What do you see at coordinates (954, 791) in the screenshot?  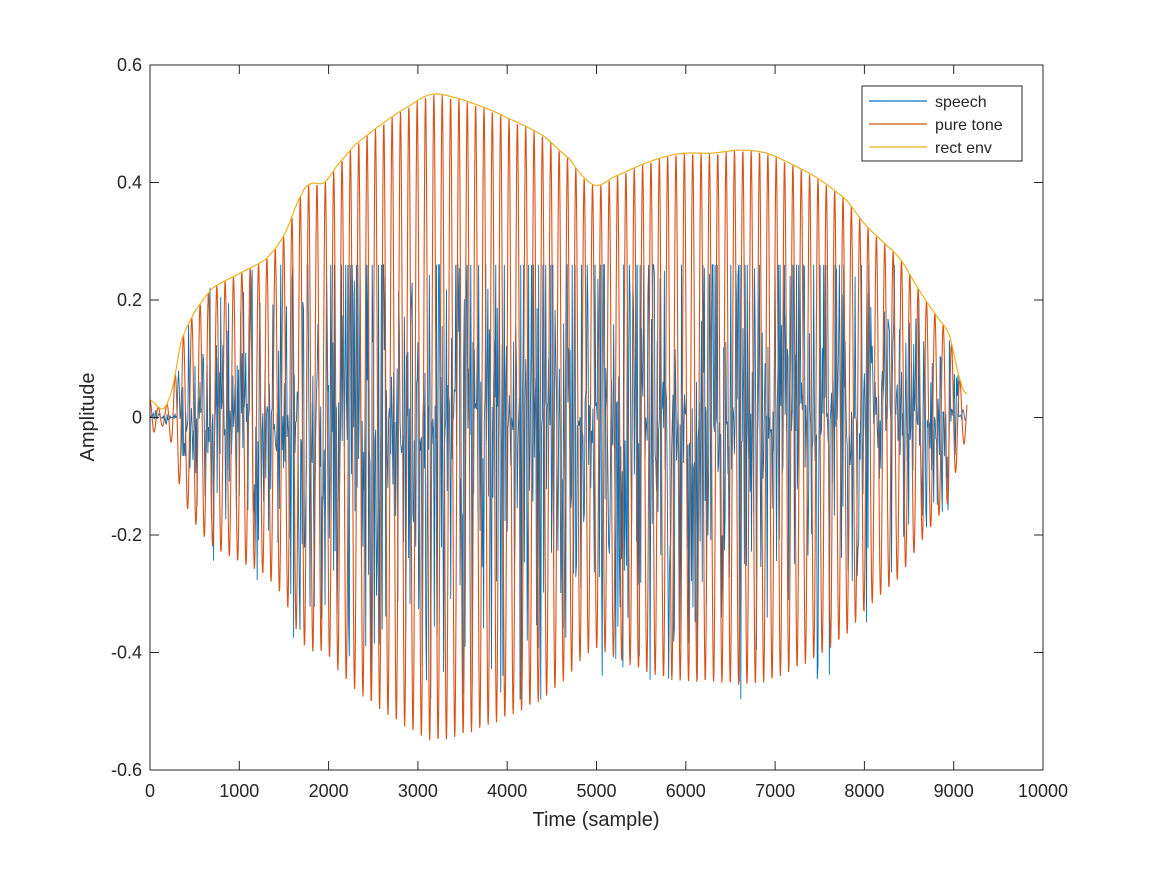 I see `x-tick-label-9: 9000` at bounding box center [954, 791].